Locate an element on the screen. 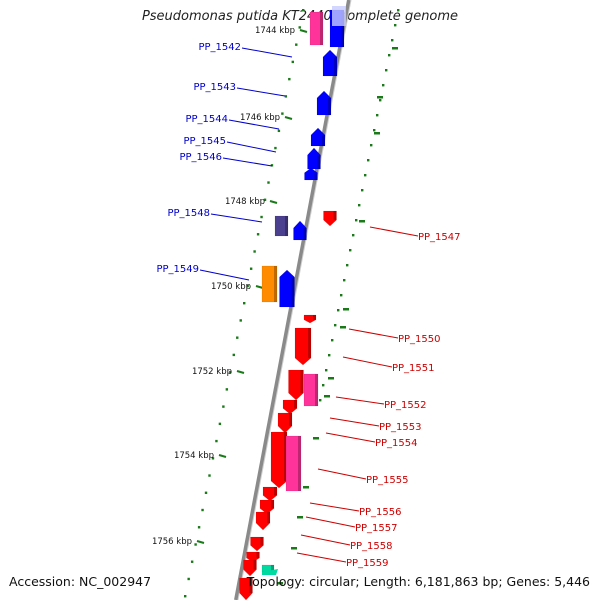 Image resolution: width=600 pixels, height=600 pixels. gene-pp1552 is located at coordinates (296, 385).